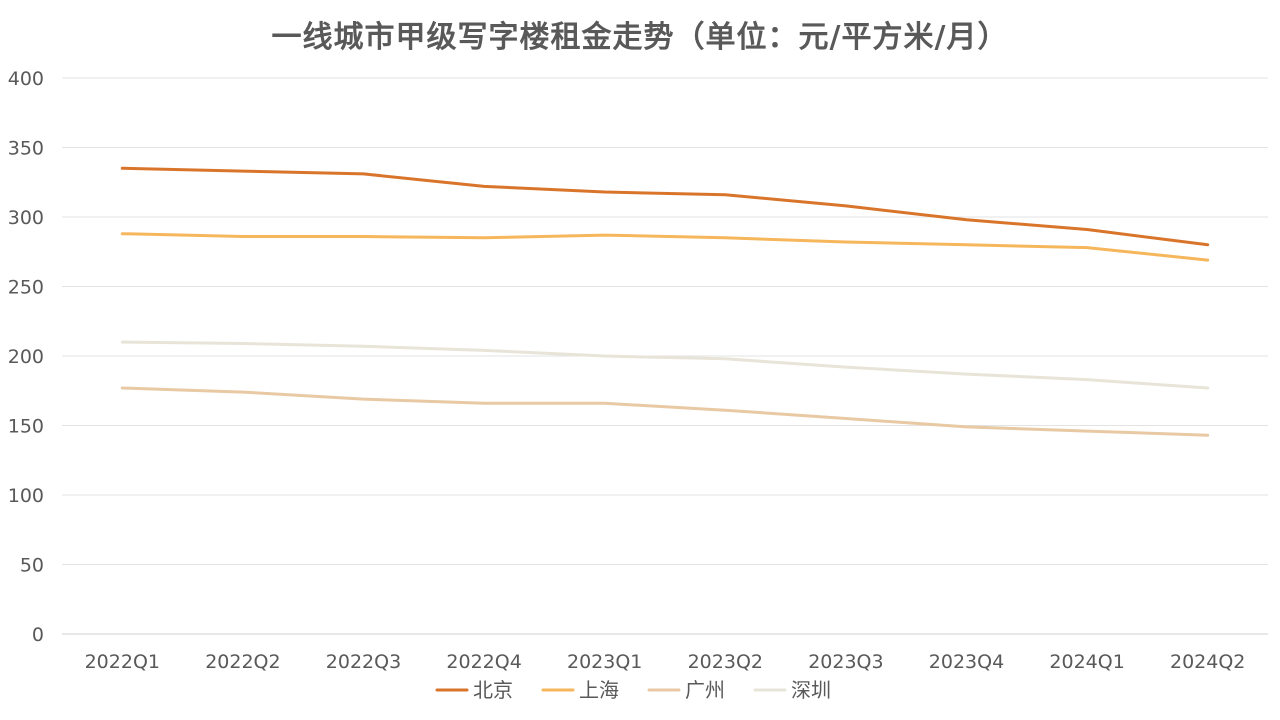 The height and width of the screenshot is (720, 1280). Describe the element at coordinates (493, 690) in the screenshot. I see `legend-label: 北京` at that location.